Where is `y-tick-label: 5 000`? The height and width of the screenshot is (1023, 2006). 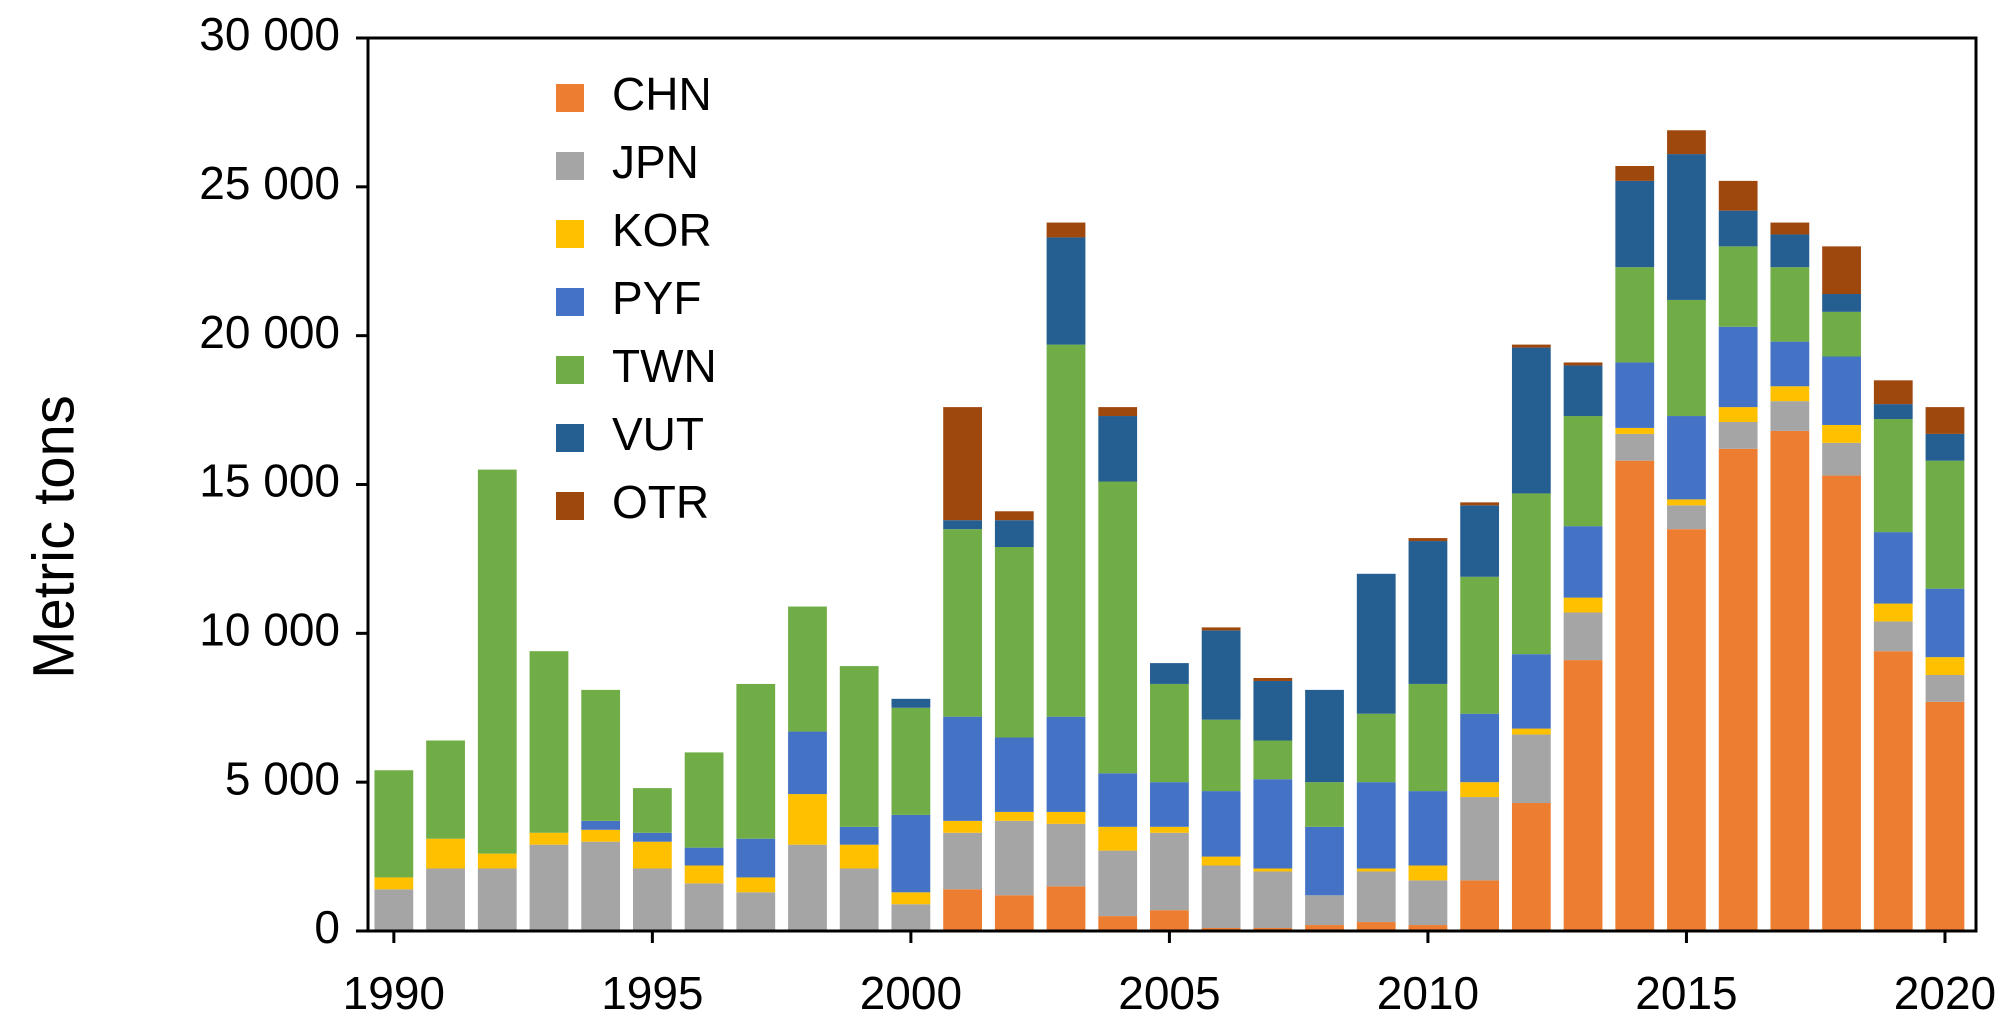
y-tick-label: 5 000 is located at coordinates (282, 778).